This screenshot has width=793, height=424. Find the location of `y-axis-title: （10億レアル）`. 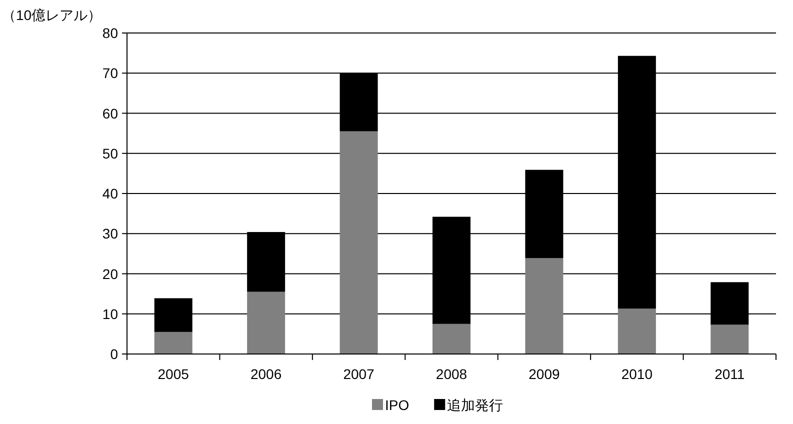

y-axis-title: （10億レアル） is located at coordinates (52, 15).